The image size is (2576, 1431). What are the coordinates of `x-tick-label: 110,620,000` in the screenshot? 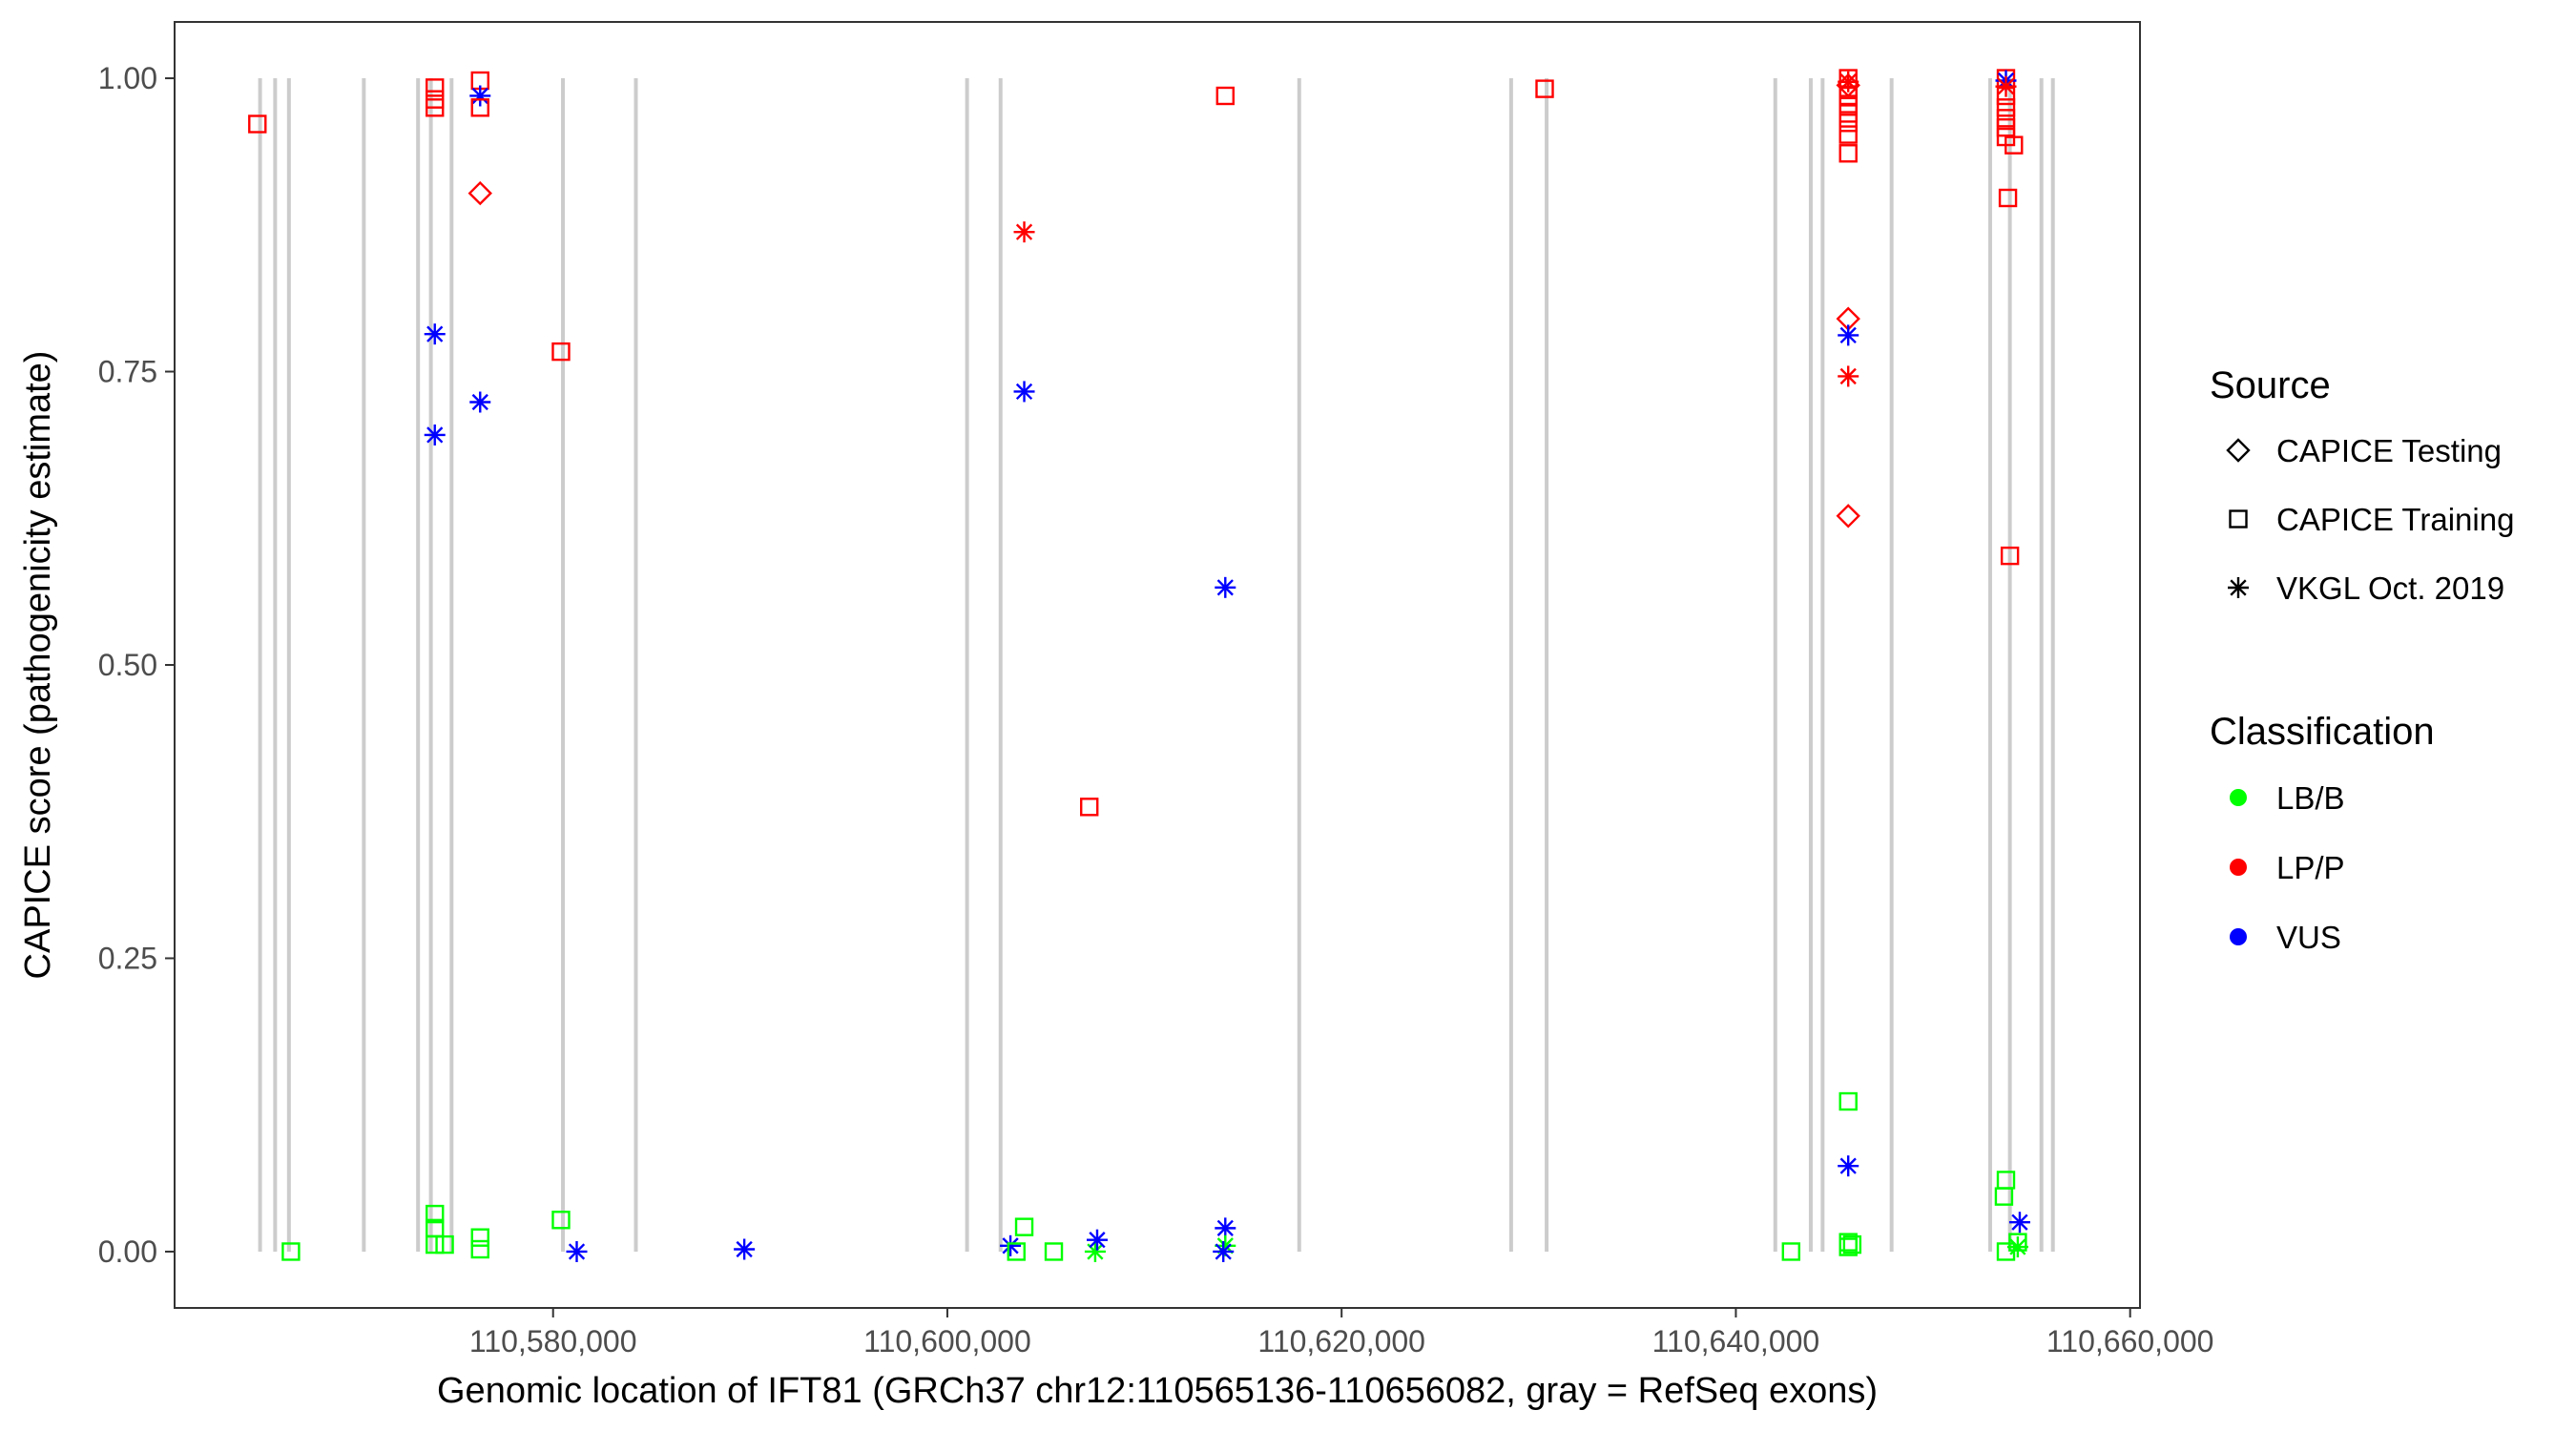 It's located at (1341, 1341).